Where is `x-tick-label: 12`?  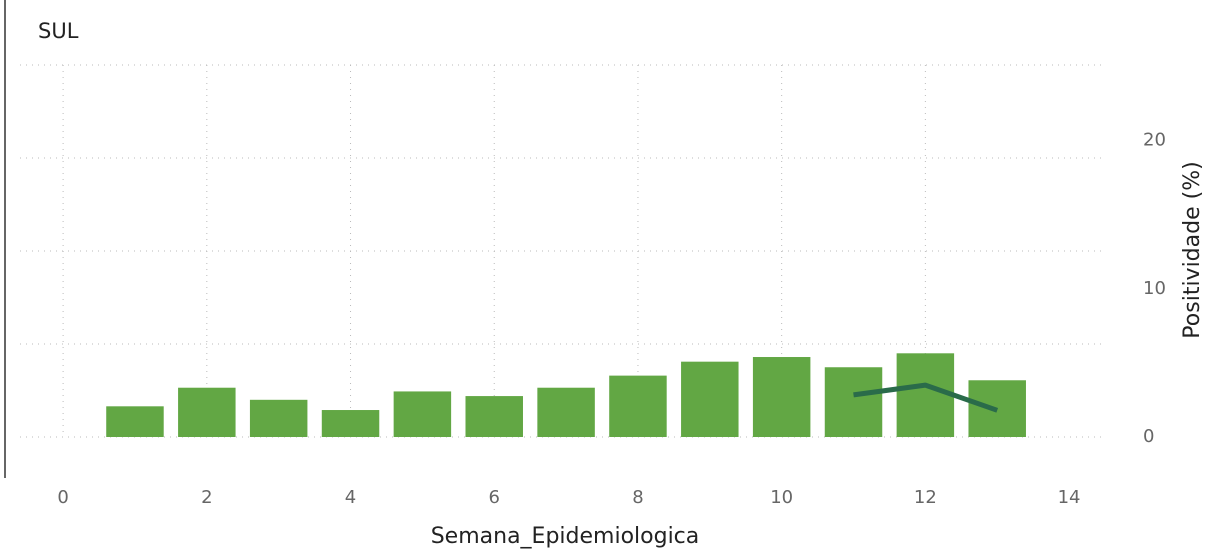
x-tick-label: 12 is located at coordinates (925, 497).